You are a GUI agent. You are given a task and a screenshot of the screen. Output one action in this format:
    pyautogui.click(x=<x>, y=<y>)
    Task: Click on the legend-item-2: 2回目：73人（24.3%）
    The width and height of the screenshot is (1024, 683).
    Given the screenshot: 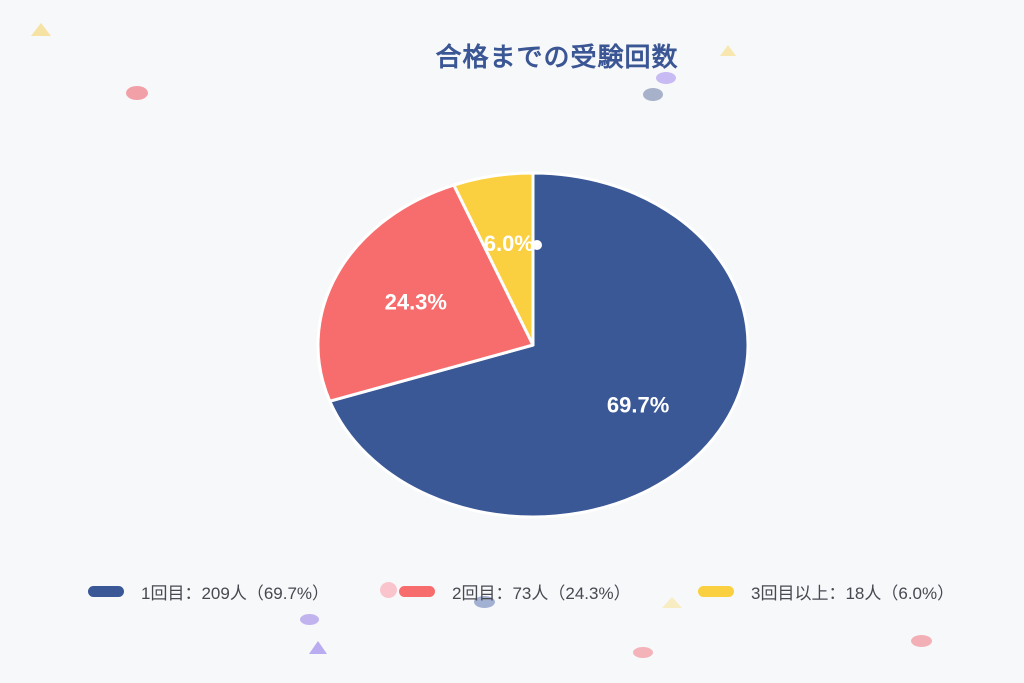 What is the action you would take?
    pyautogui.click(x=515, y=591)
    